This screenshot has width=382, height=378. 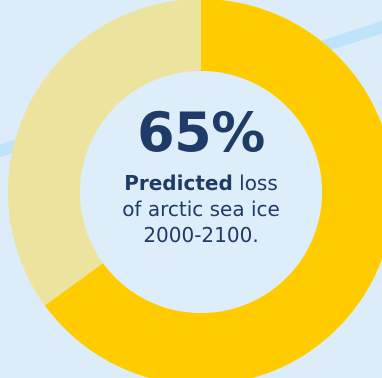 I want to click on caption-line-1: Predicted loss, so click(x=201, y=183).